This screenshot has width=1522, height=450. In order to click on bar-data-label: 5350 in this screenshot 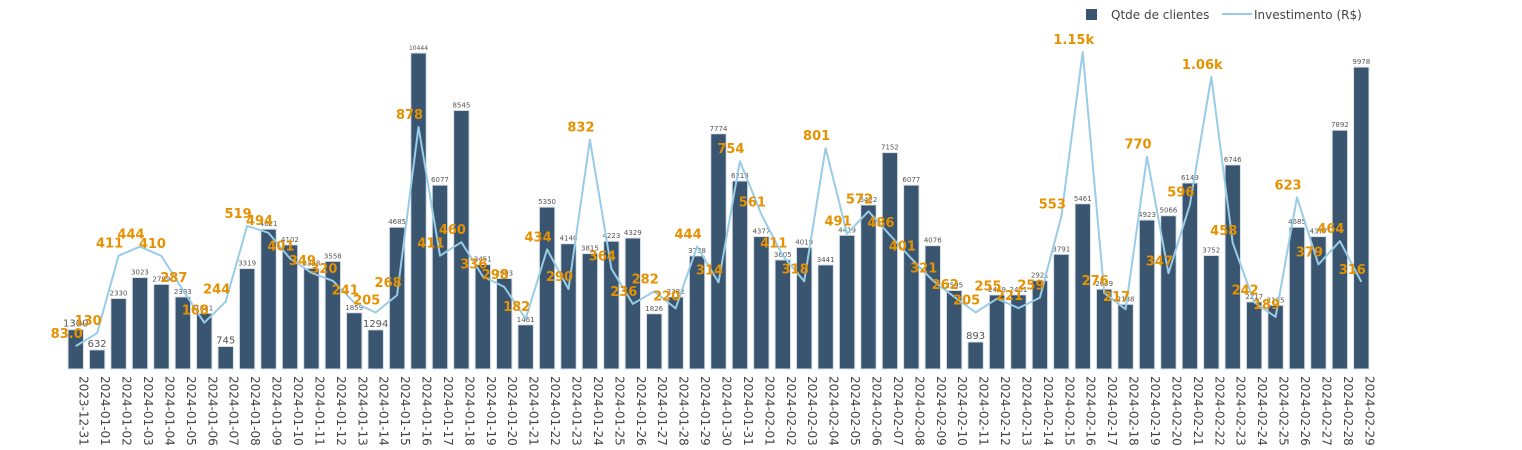, I will do `click(547, 202)`.